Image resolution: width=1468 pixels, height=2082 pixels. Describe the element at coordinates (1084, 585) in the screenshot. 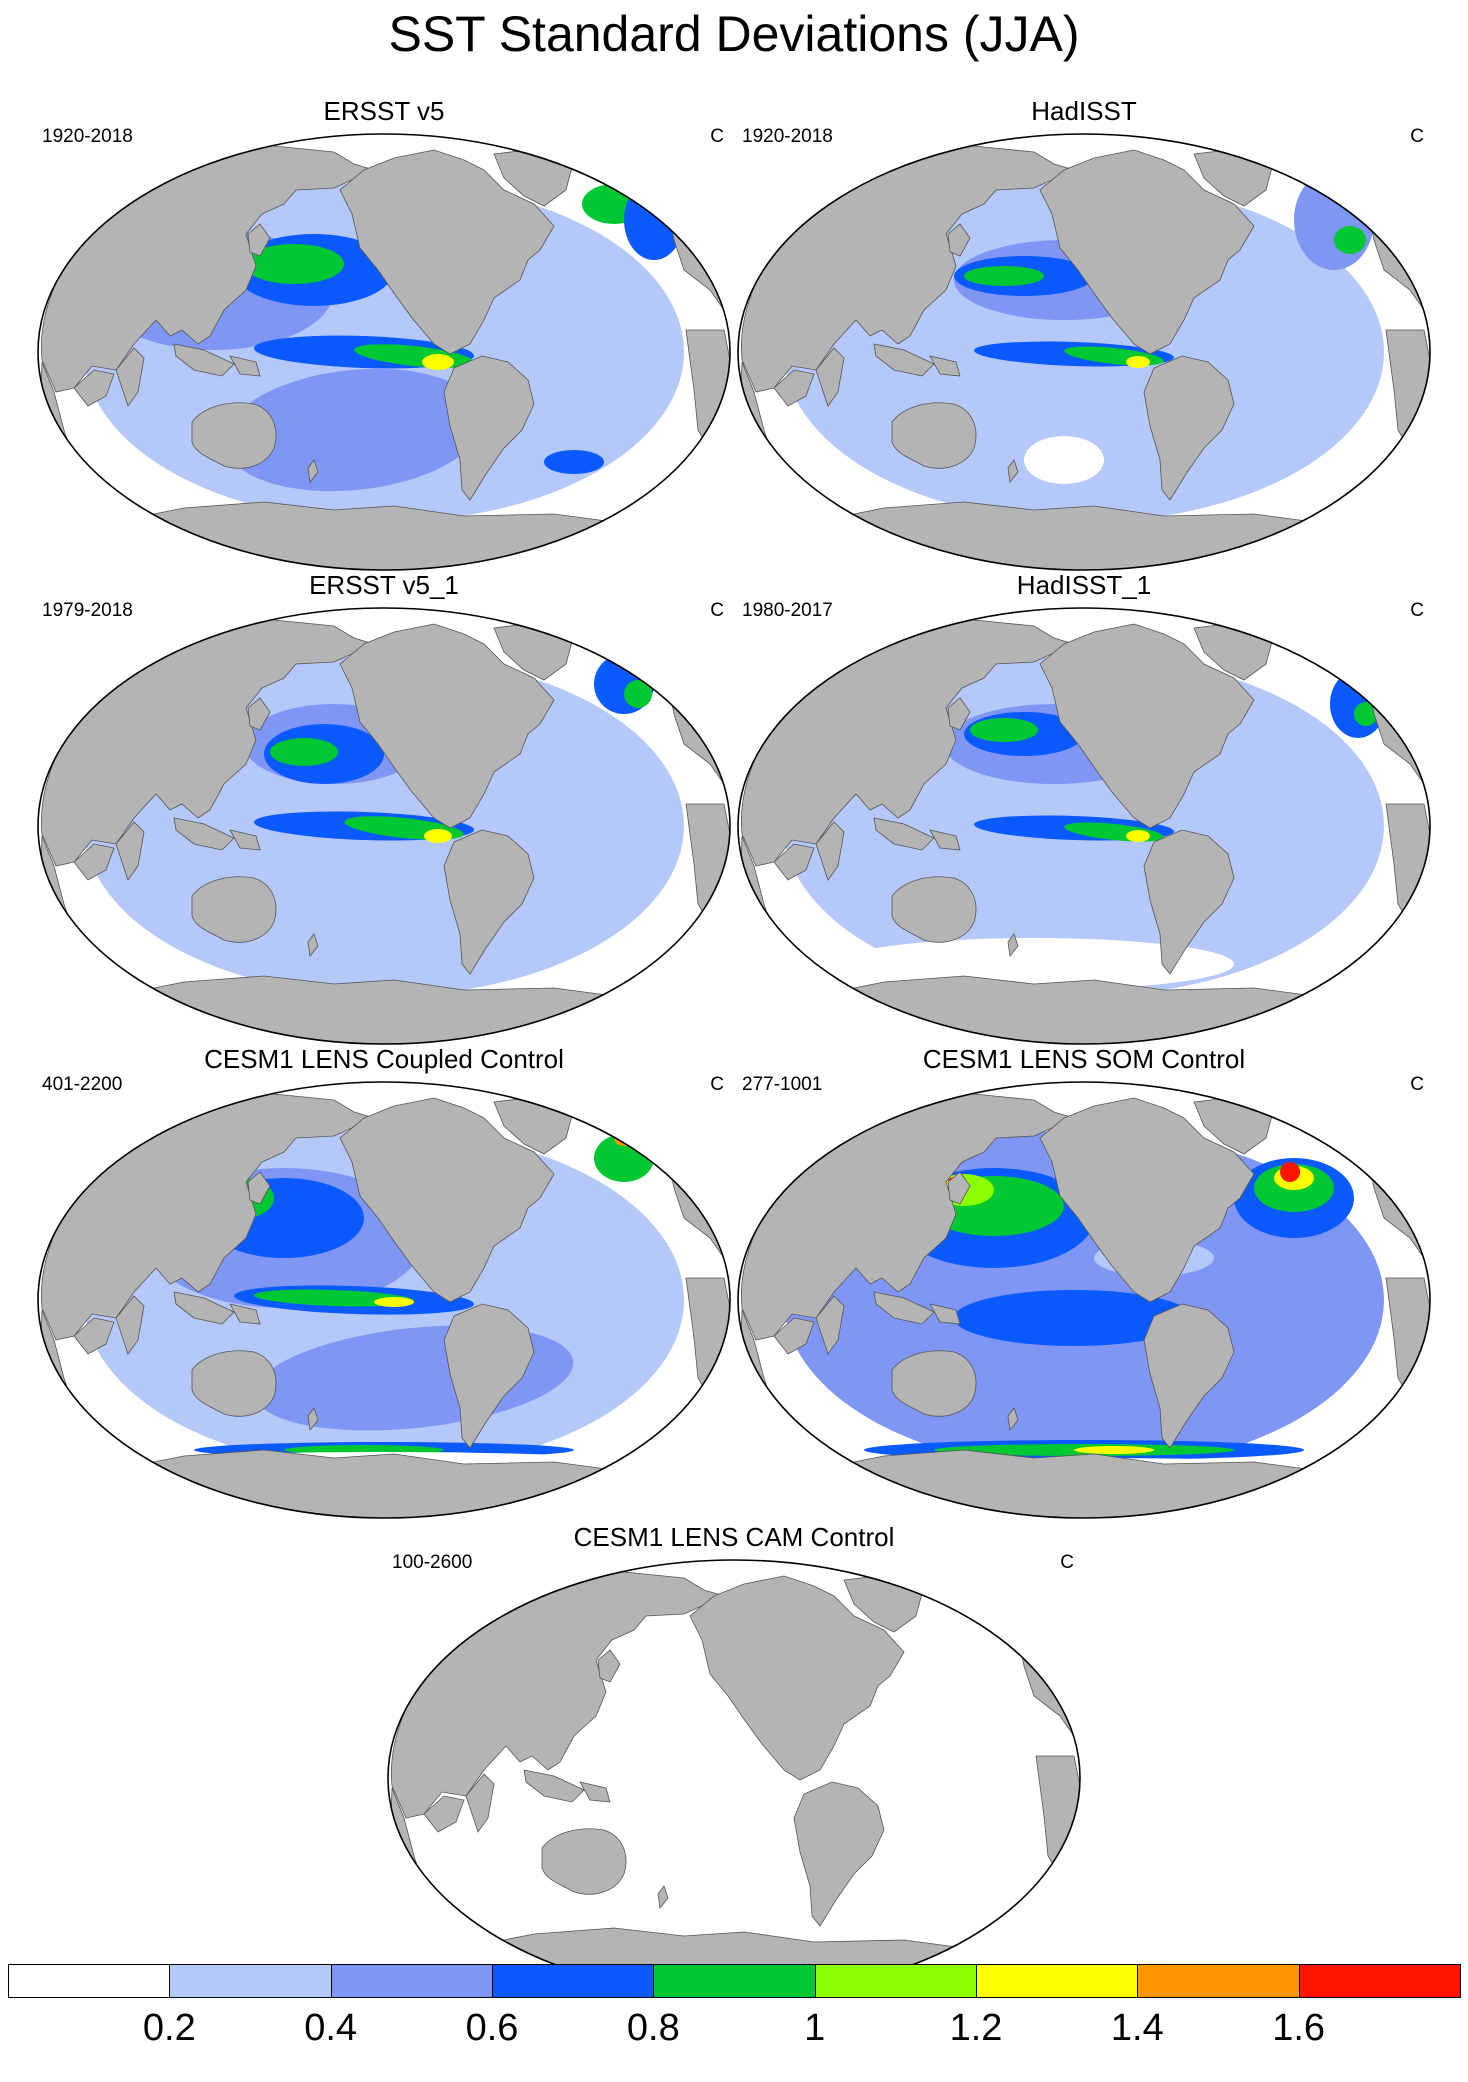

I see `panel-title: HadISST_1` at that location.